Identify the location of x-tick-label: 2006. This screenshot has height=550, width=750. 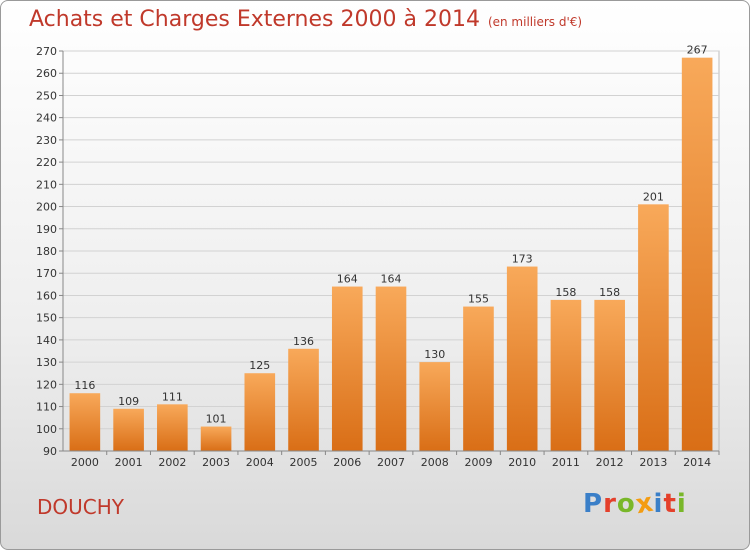
(347, 462).